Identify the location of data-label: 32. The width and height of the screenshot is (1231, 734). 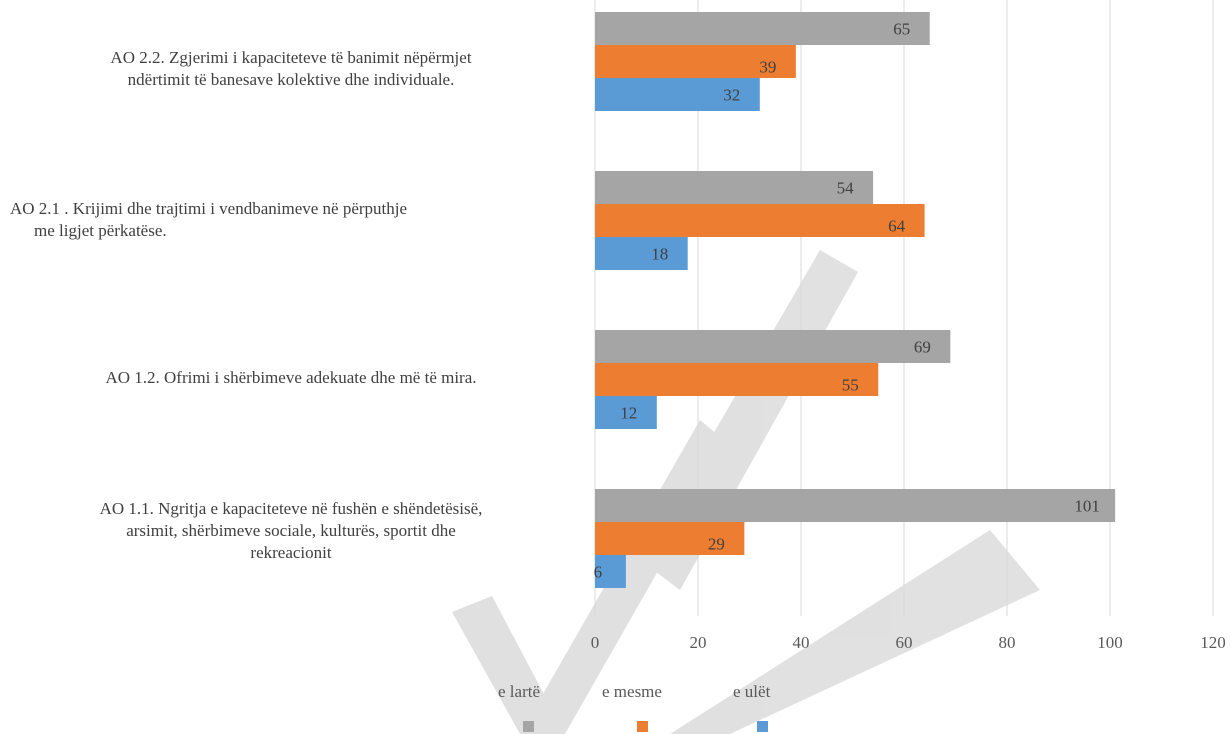
(731, 95).